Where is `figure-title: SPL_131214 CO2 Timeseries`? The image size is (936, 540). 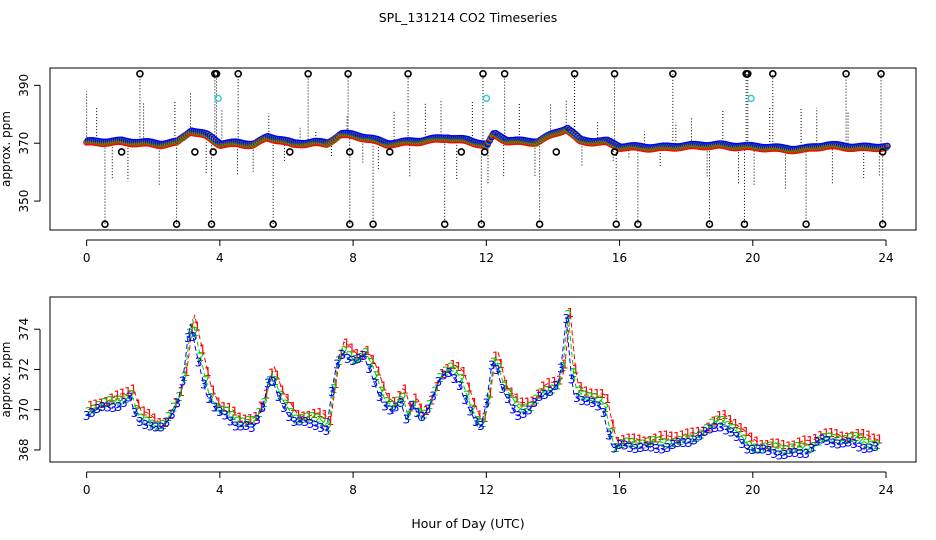 figure-title: SPL_131214 CO2 Timeseries is located at coordinates (468, 17).